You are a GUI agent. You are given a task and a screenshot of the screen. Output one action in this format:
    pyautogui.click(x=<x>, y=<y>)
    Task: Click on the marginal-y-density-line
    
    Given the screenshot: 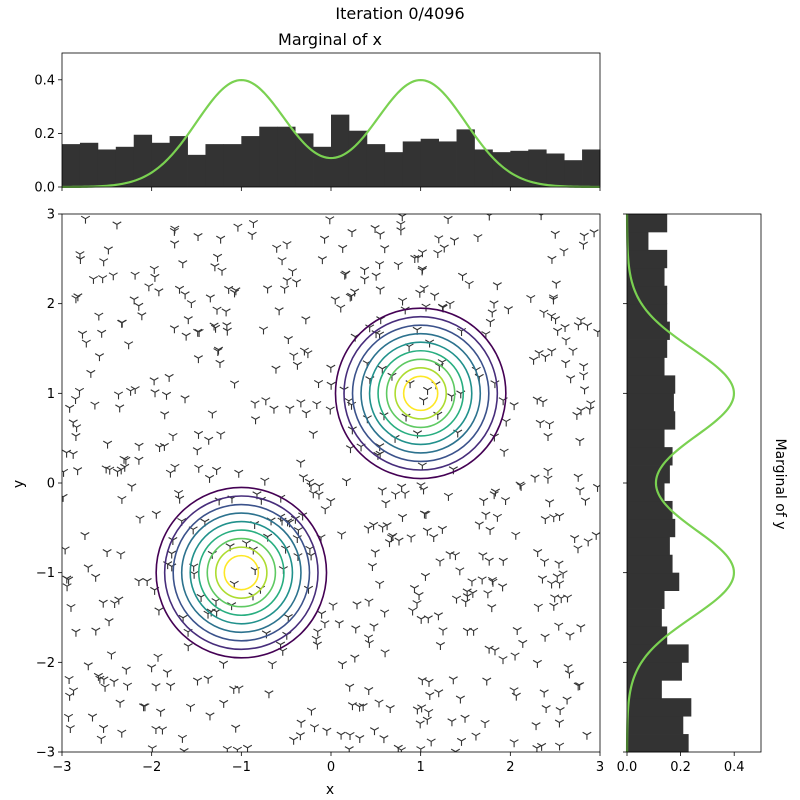 What is the action you would take?
    pyautogui.click(x=680, y=483)
    